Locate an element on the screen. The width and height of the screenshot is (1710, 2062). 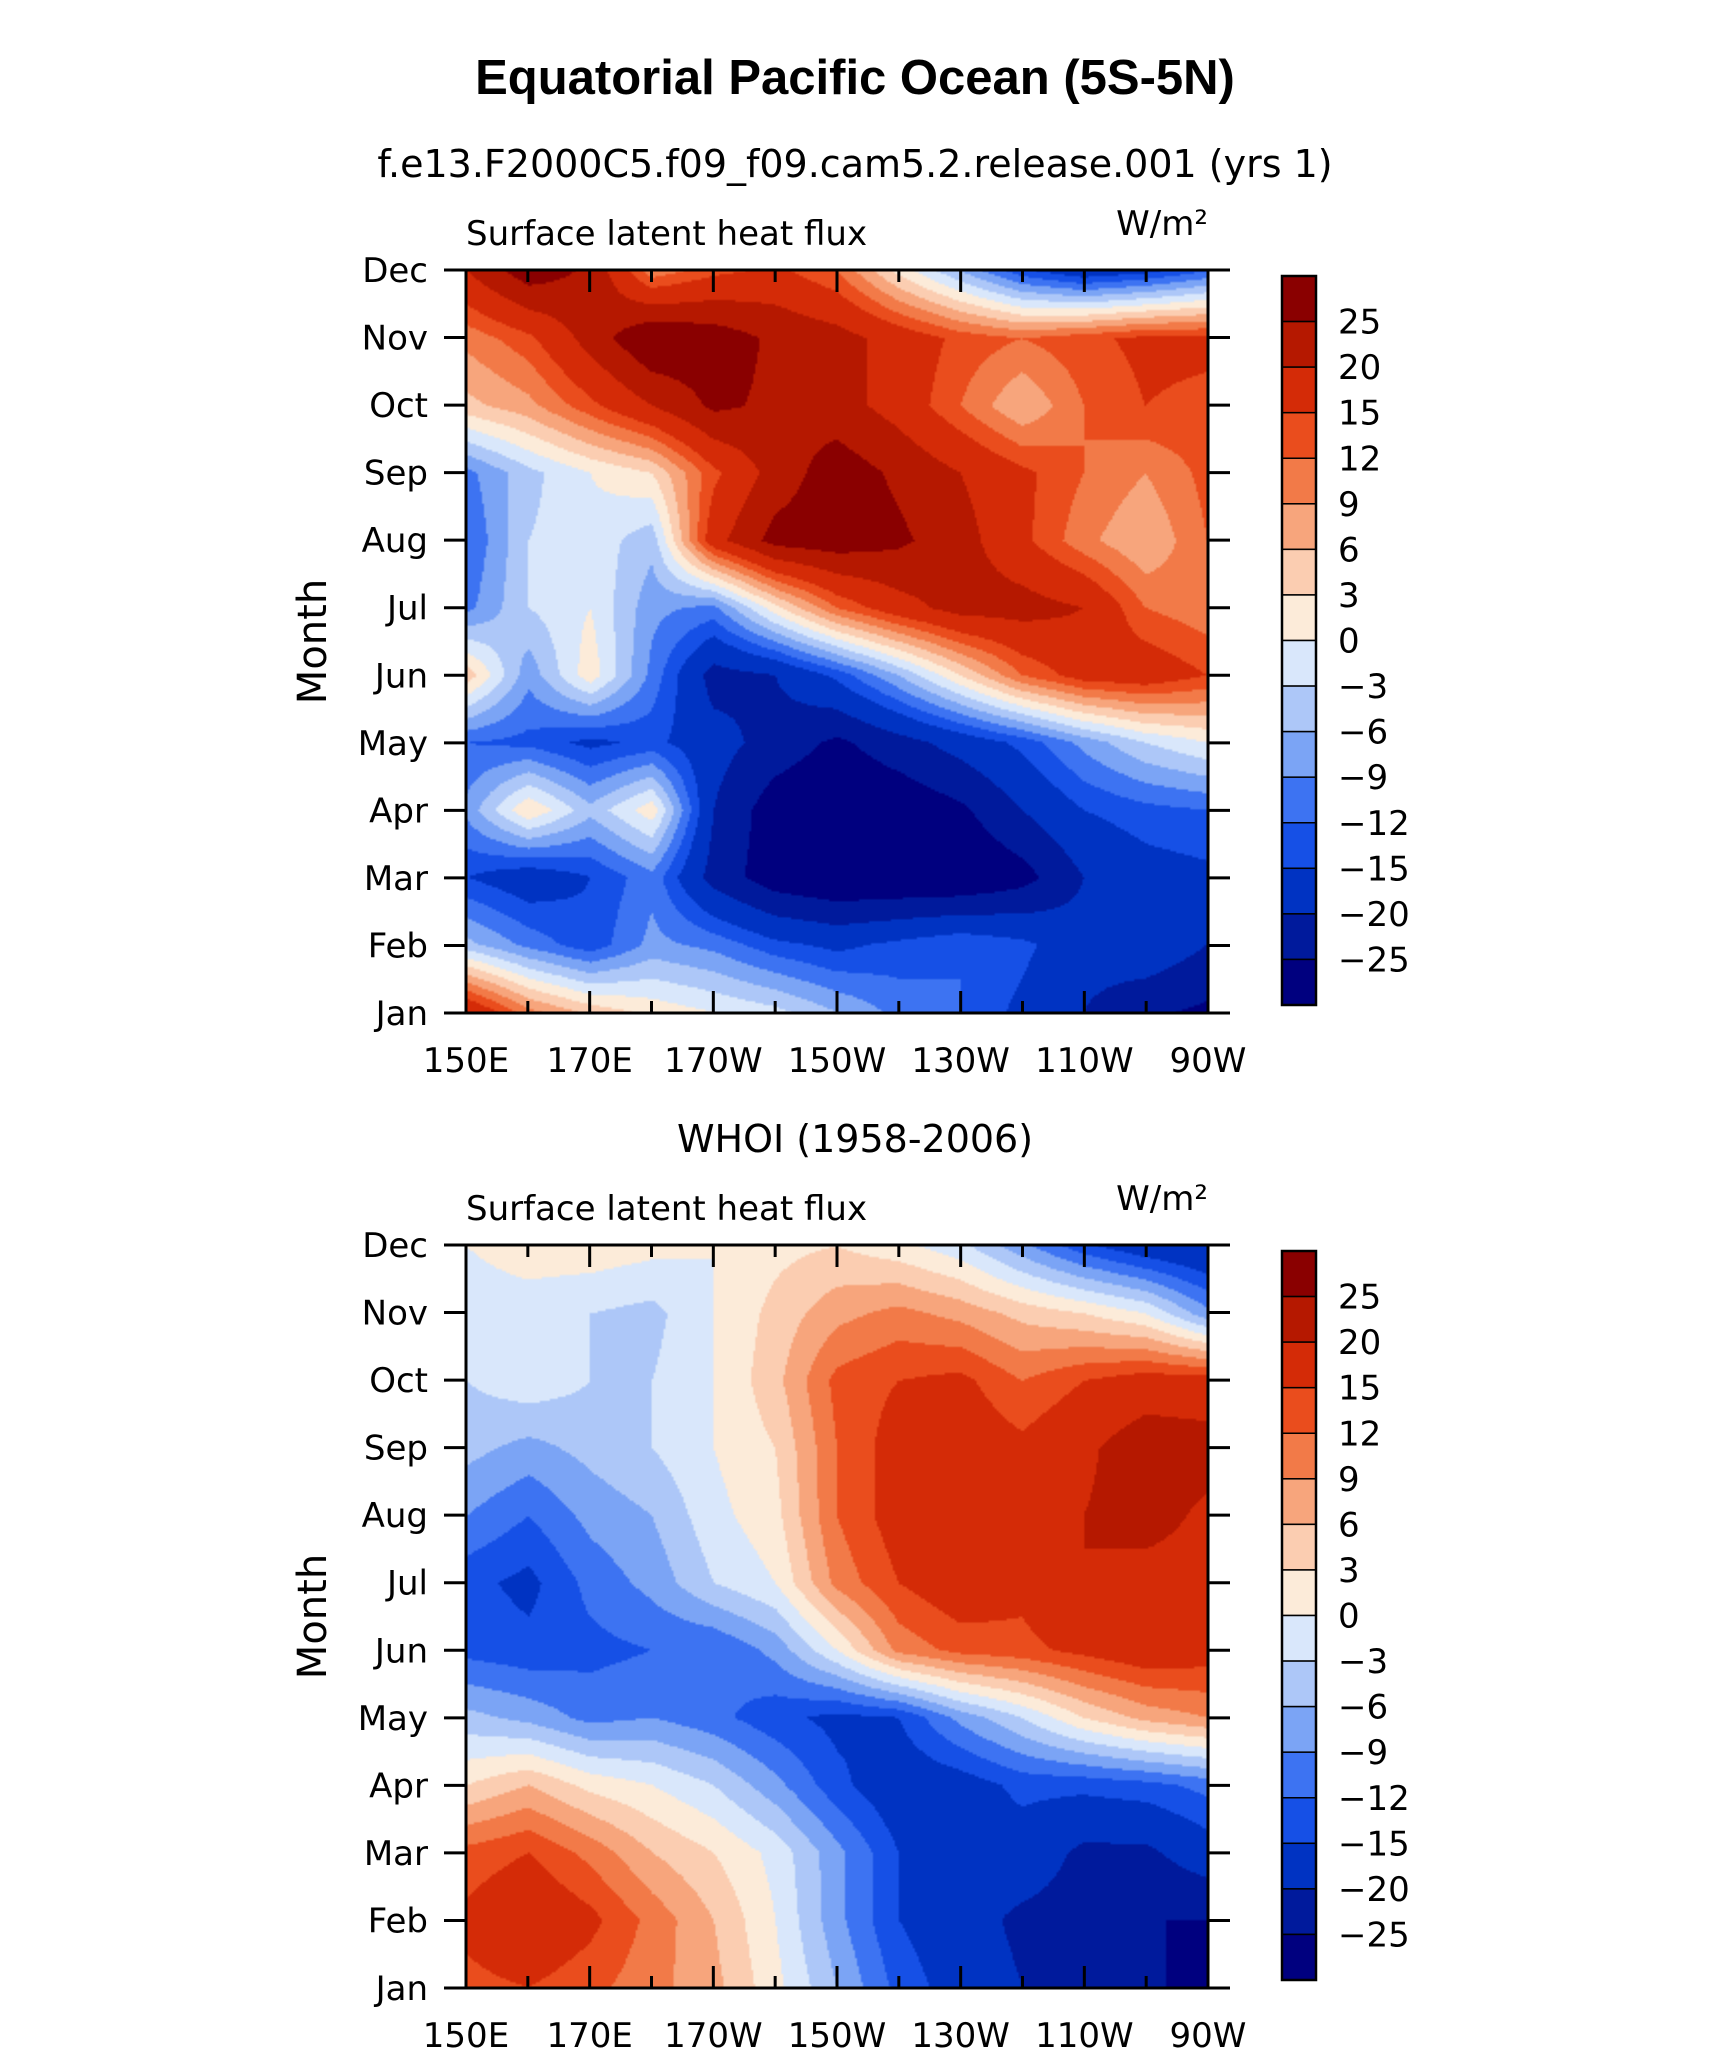
colorbar-label: 3 is located at coordinates (1349, 1571).